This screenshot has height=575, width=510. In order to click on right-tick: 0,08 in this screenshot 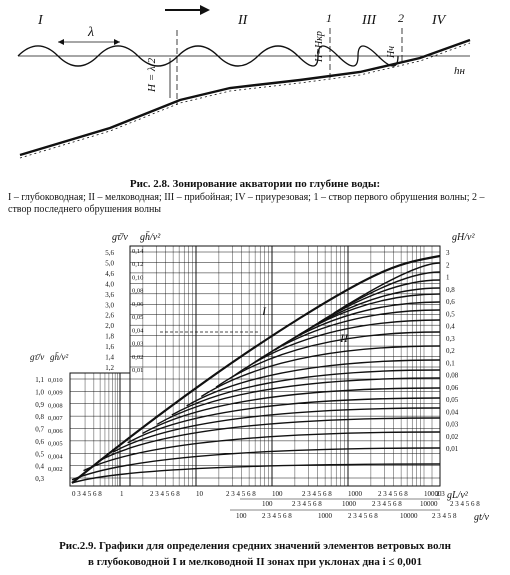, I will do `click(452, 376)`.